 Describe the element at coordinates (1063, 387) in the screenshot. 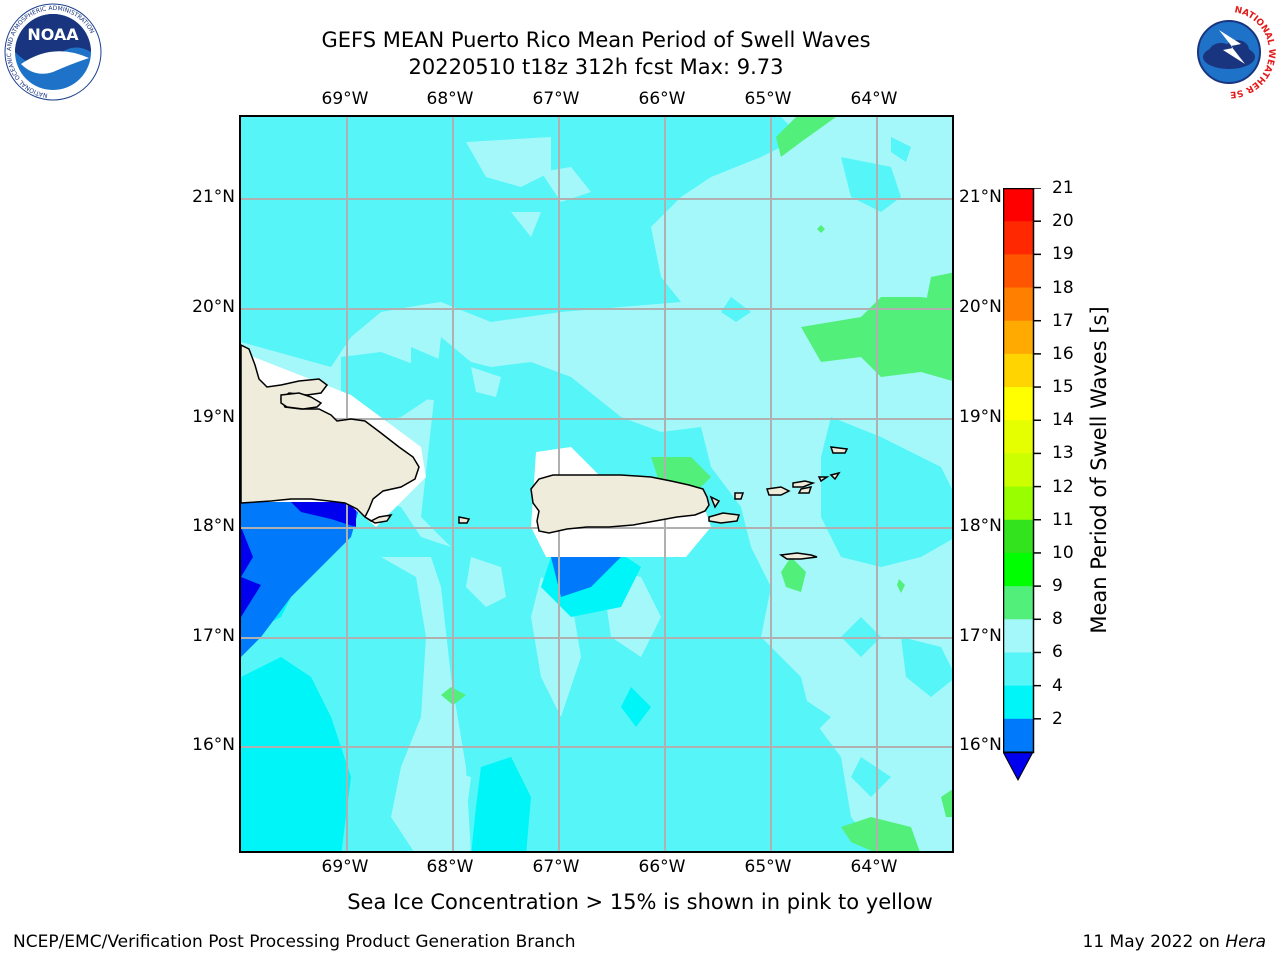

I see `colorbar-tick-label: 15` at that location.